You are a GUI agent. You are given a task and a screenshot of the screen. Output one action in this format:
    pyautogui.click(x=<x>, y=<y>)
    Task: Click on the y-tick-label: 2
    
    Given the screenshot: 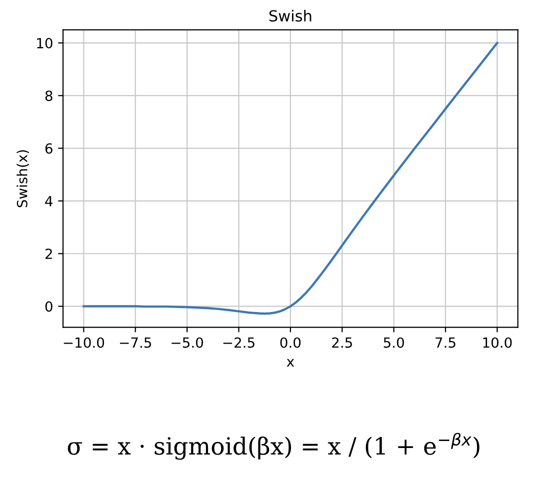 What is the action you would take?
    pyautogui.click(x=48, y=253)
    